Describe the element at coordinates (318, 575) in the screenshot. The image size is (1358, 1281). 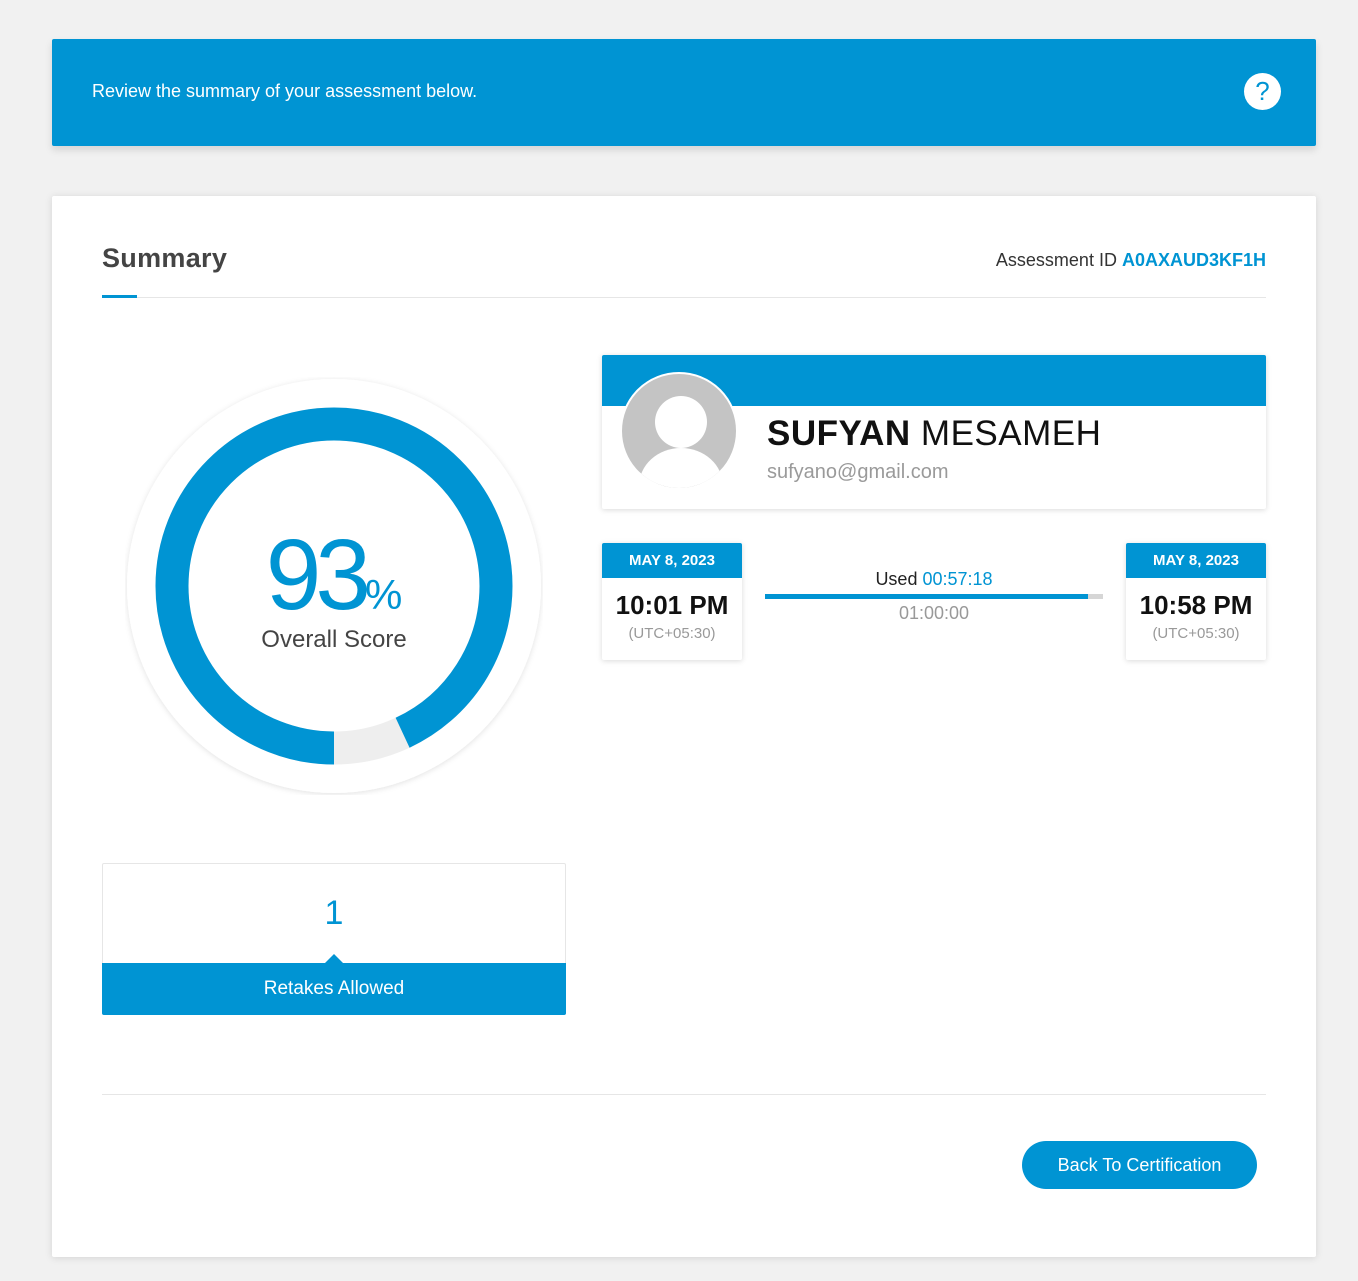
I see `score-number: 93` at that location.